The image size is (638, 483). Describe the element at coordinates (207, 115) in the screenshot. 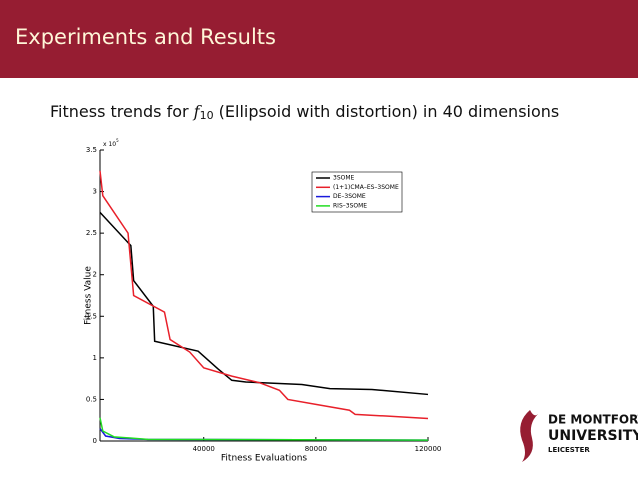

I see `subtitle-sub: 10` at that location.